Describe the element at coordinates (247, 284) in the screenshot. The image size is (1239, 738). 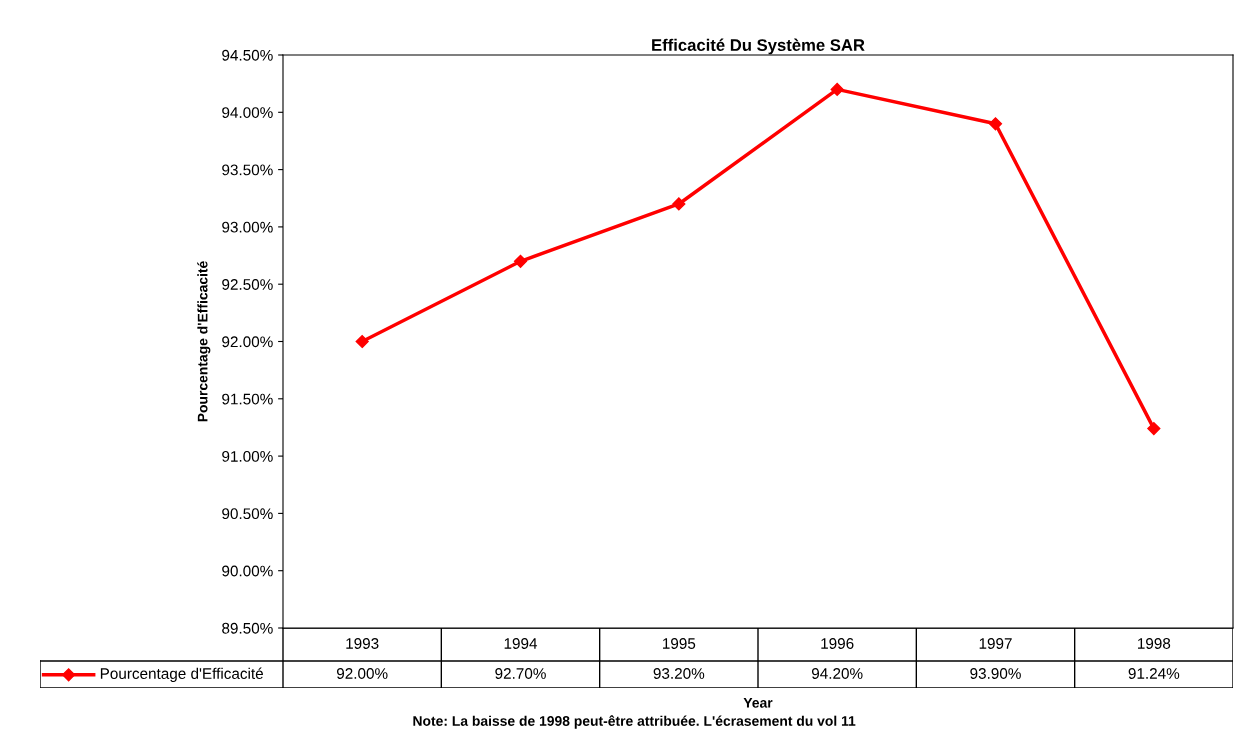
I see `y-tick-label: 92.50%` at that location.